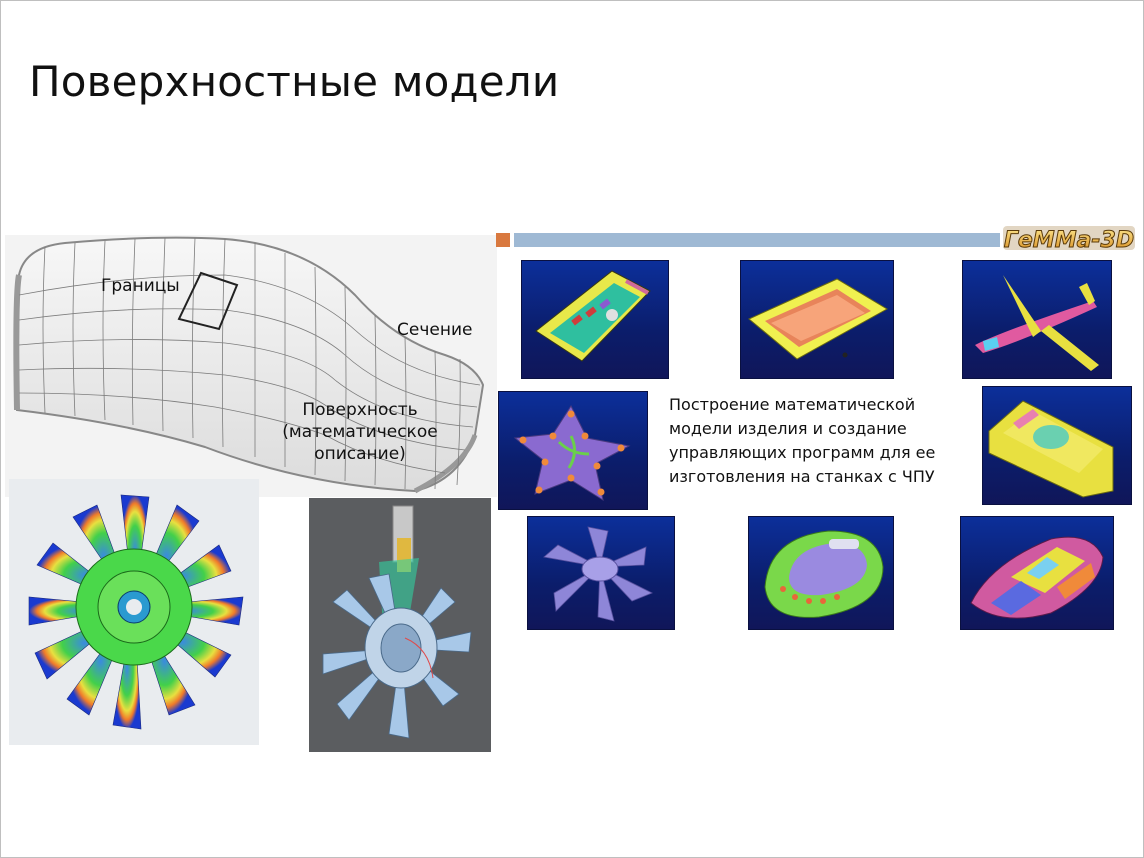 The width and height of the screenshot is (1144, 858). What do you see at coordinates (601, 573) in the screenshot?
I see `thumb-fan-model` at bounding box center [601, 573].